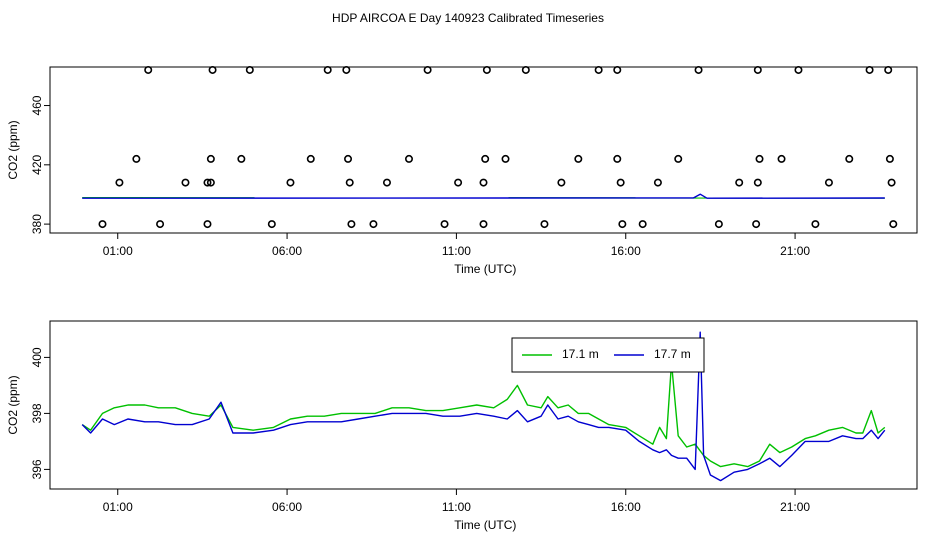 The height and width of the screenshot is (540, 936). Describe the element at coordinates (37, 164) in the screenshot. I see `y-tick-label: 420` at that location.